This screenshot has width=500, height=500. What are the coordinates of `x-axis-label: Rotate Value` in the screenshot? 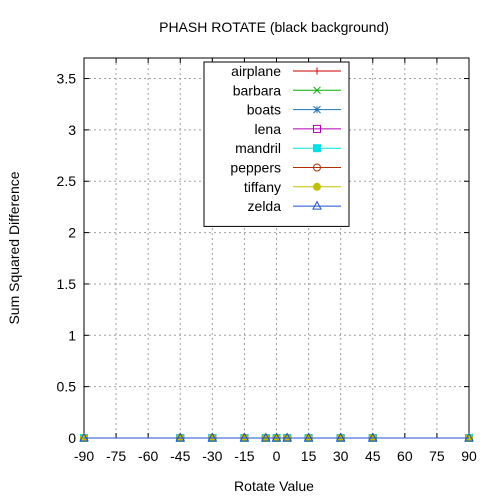 It's located at (274, 486).